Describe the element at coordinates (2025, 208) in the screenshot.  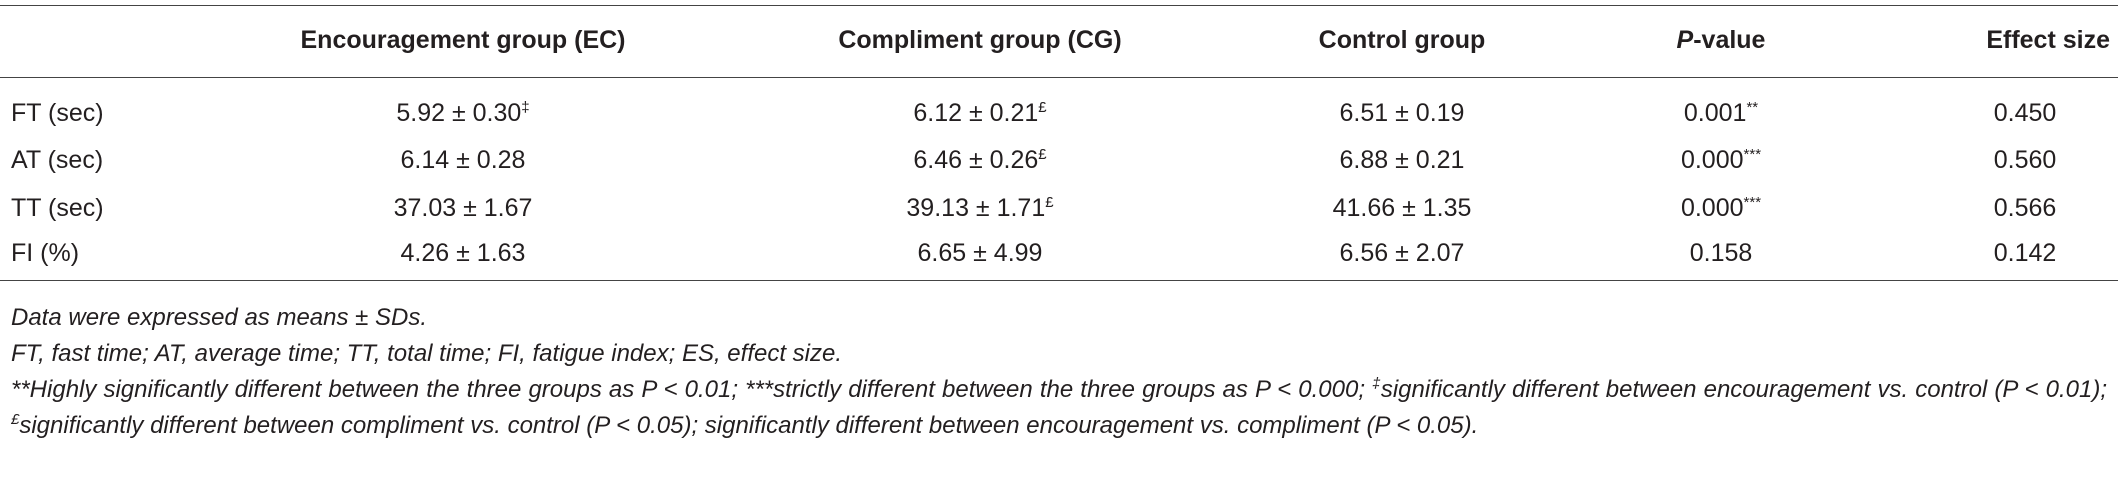
I see `table-cell: 0.566` at that location.